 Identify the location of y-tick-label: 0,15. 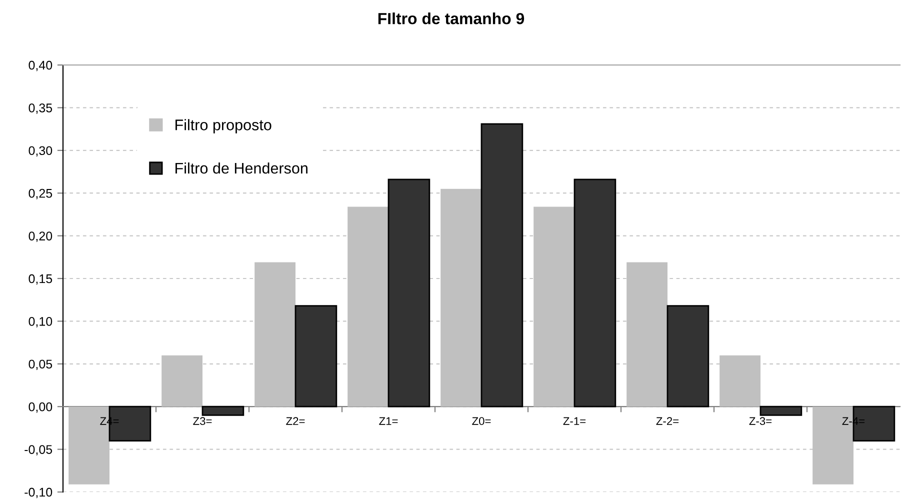
(40, 279).